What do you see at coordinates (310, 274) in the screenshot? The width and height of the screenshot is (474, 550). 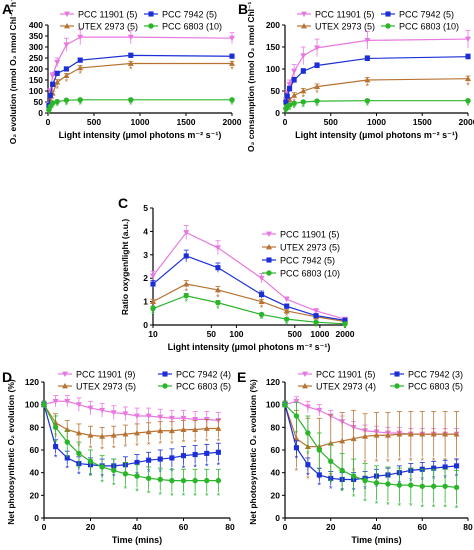 I see `legend-label: PCC 6803 (10)` at bounding box center [310, 274].